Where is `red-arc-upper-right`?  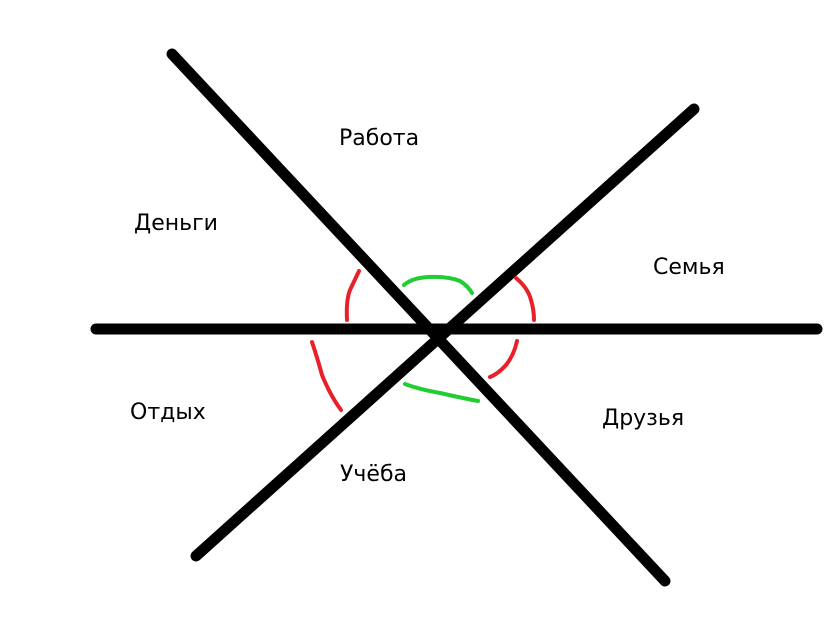
red-arc-upper-right is located at coordinates (525, 299).